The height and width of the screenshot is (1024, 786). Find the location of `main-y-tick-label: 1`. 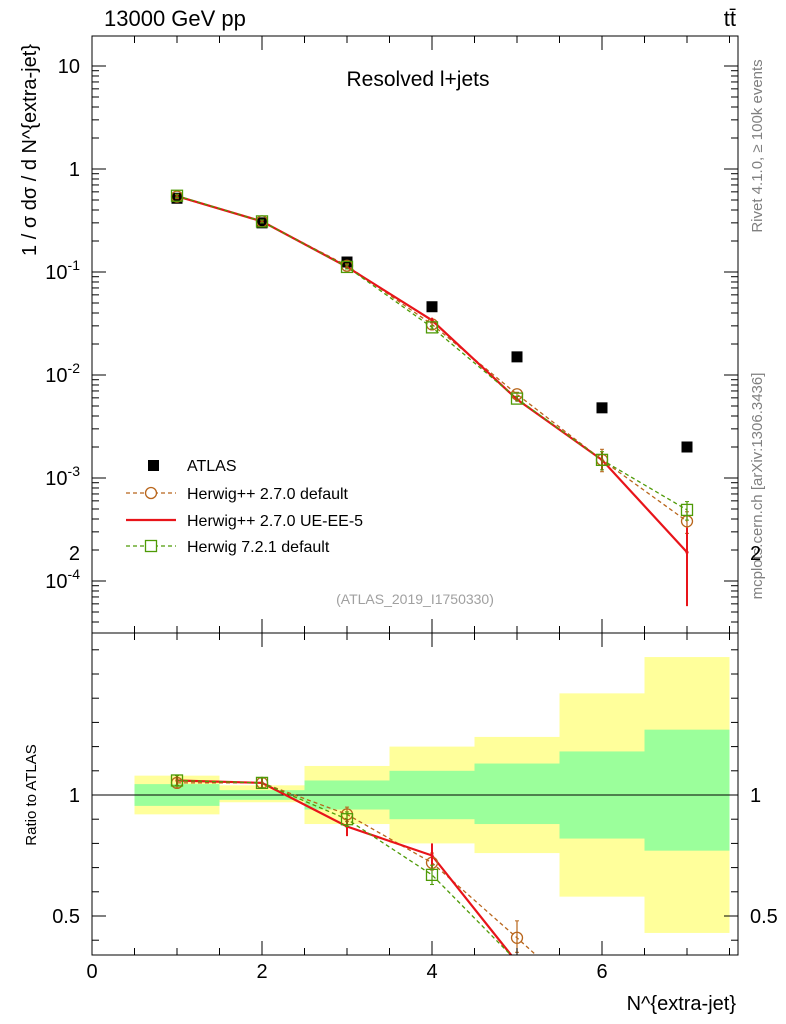

main-y-tick-label: 1 is located at coordinates (74, 170).